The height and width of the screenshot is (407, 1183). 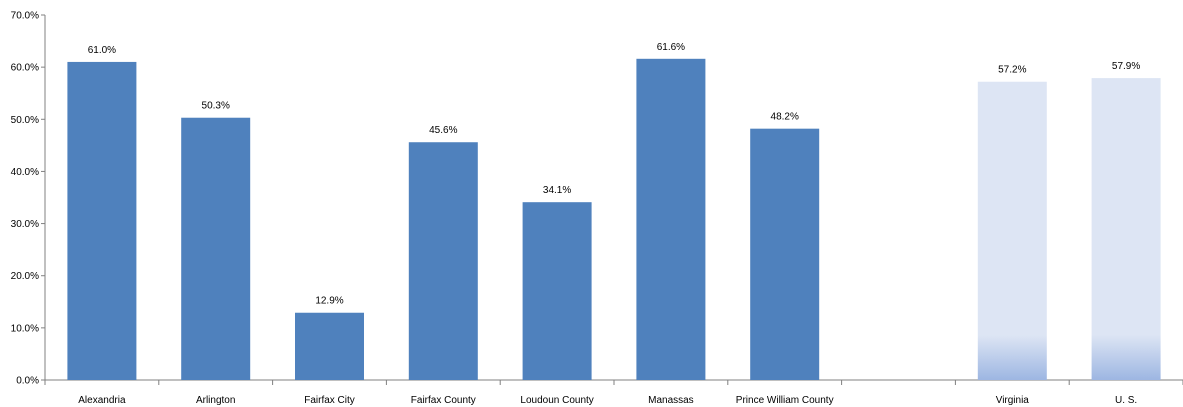 What do you see at coordinates (443, 130) in the screenshot?
I see `data-label: 45.6%` at bounding box center [443, 130].